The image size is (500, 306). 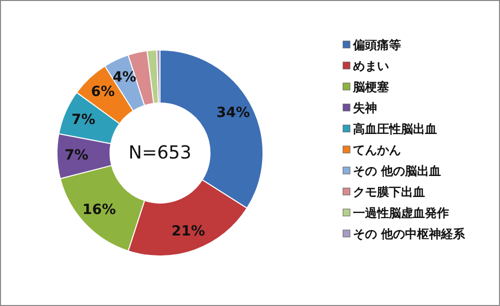 What do you see at coordinates (401, 213) in the screenshot?
I see `legend-label: 一過性脳虚血発作` at bounding box center [401, 213].